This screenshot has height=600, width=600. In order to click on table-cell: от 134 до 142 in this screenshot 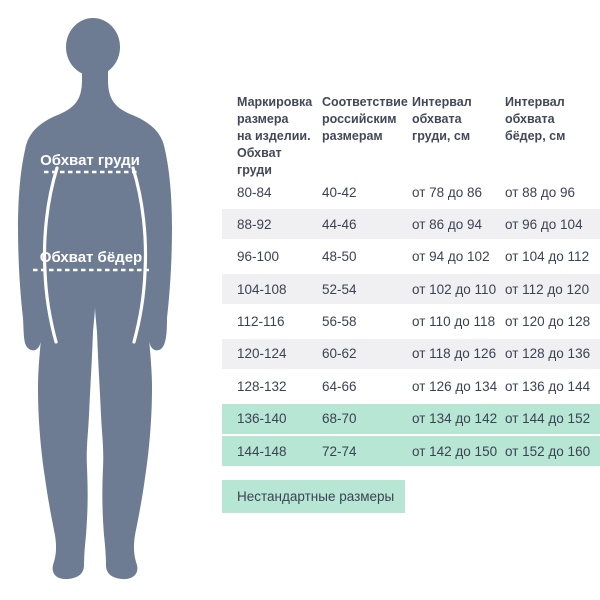, I will do `click(455, 419)`.